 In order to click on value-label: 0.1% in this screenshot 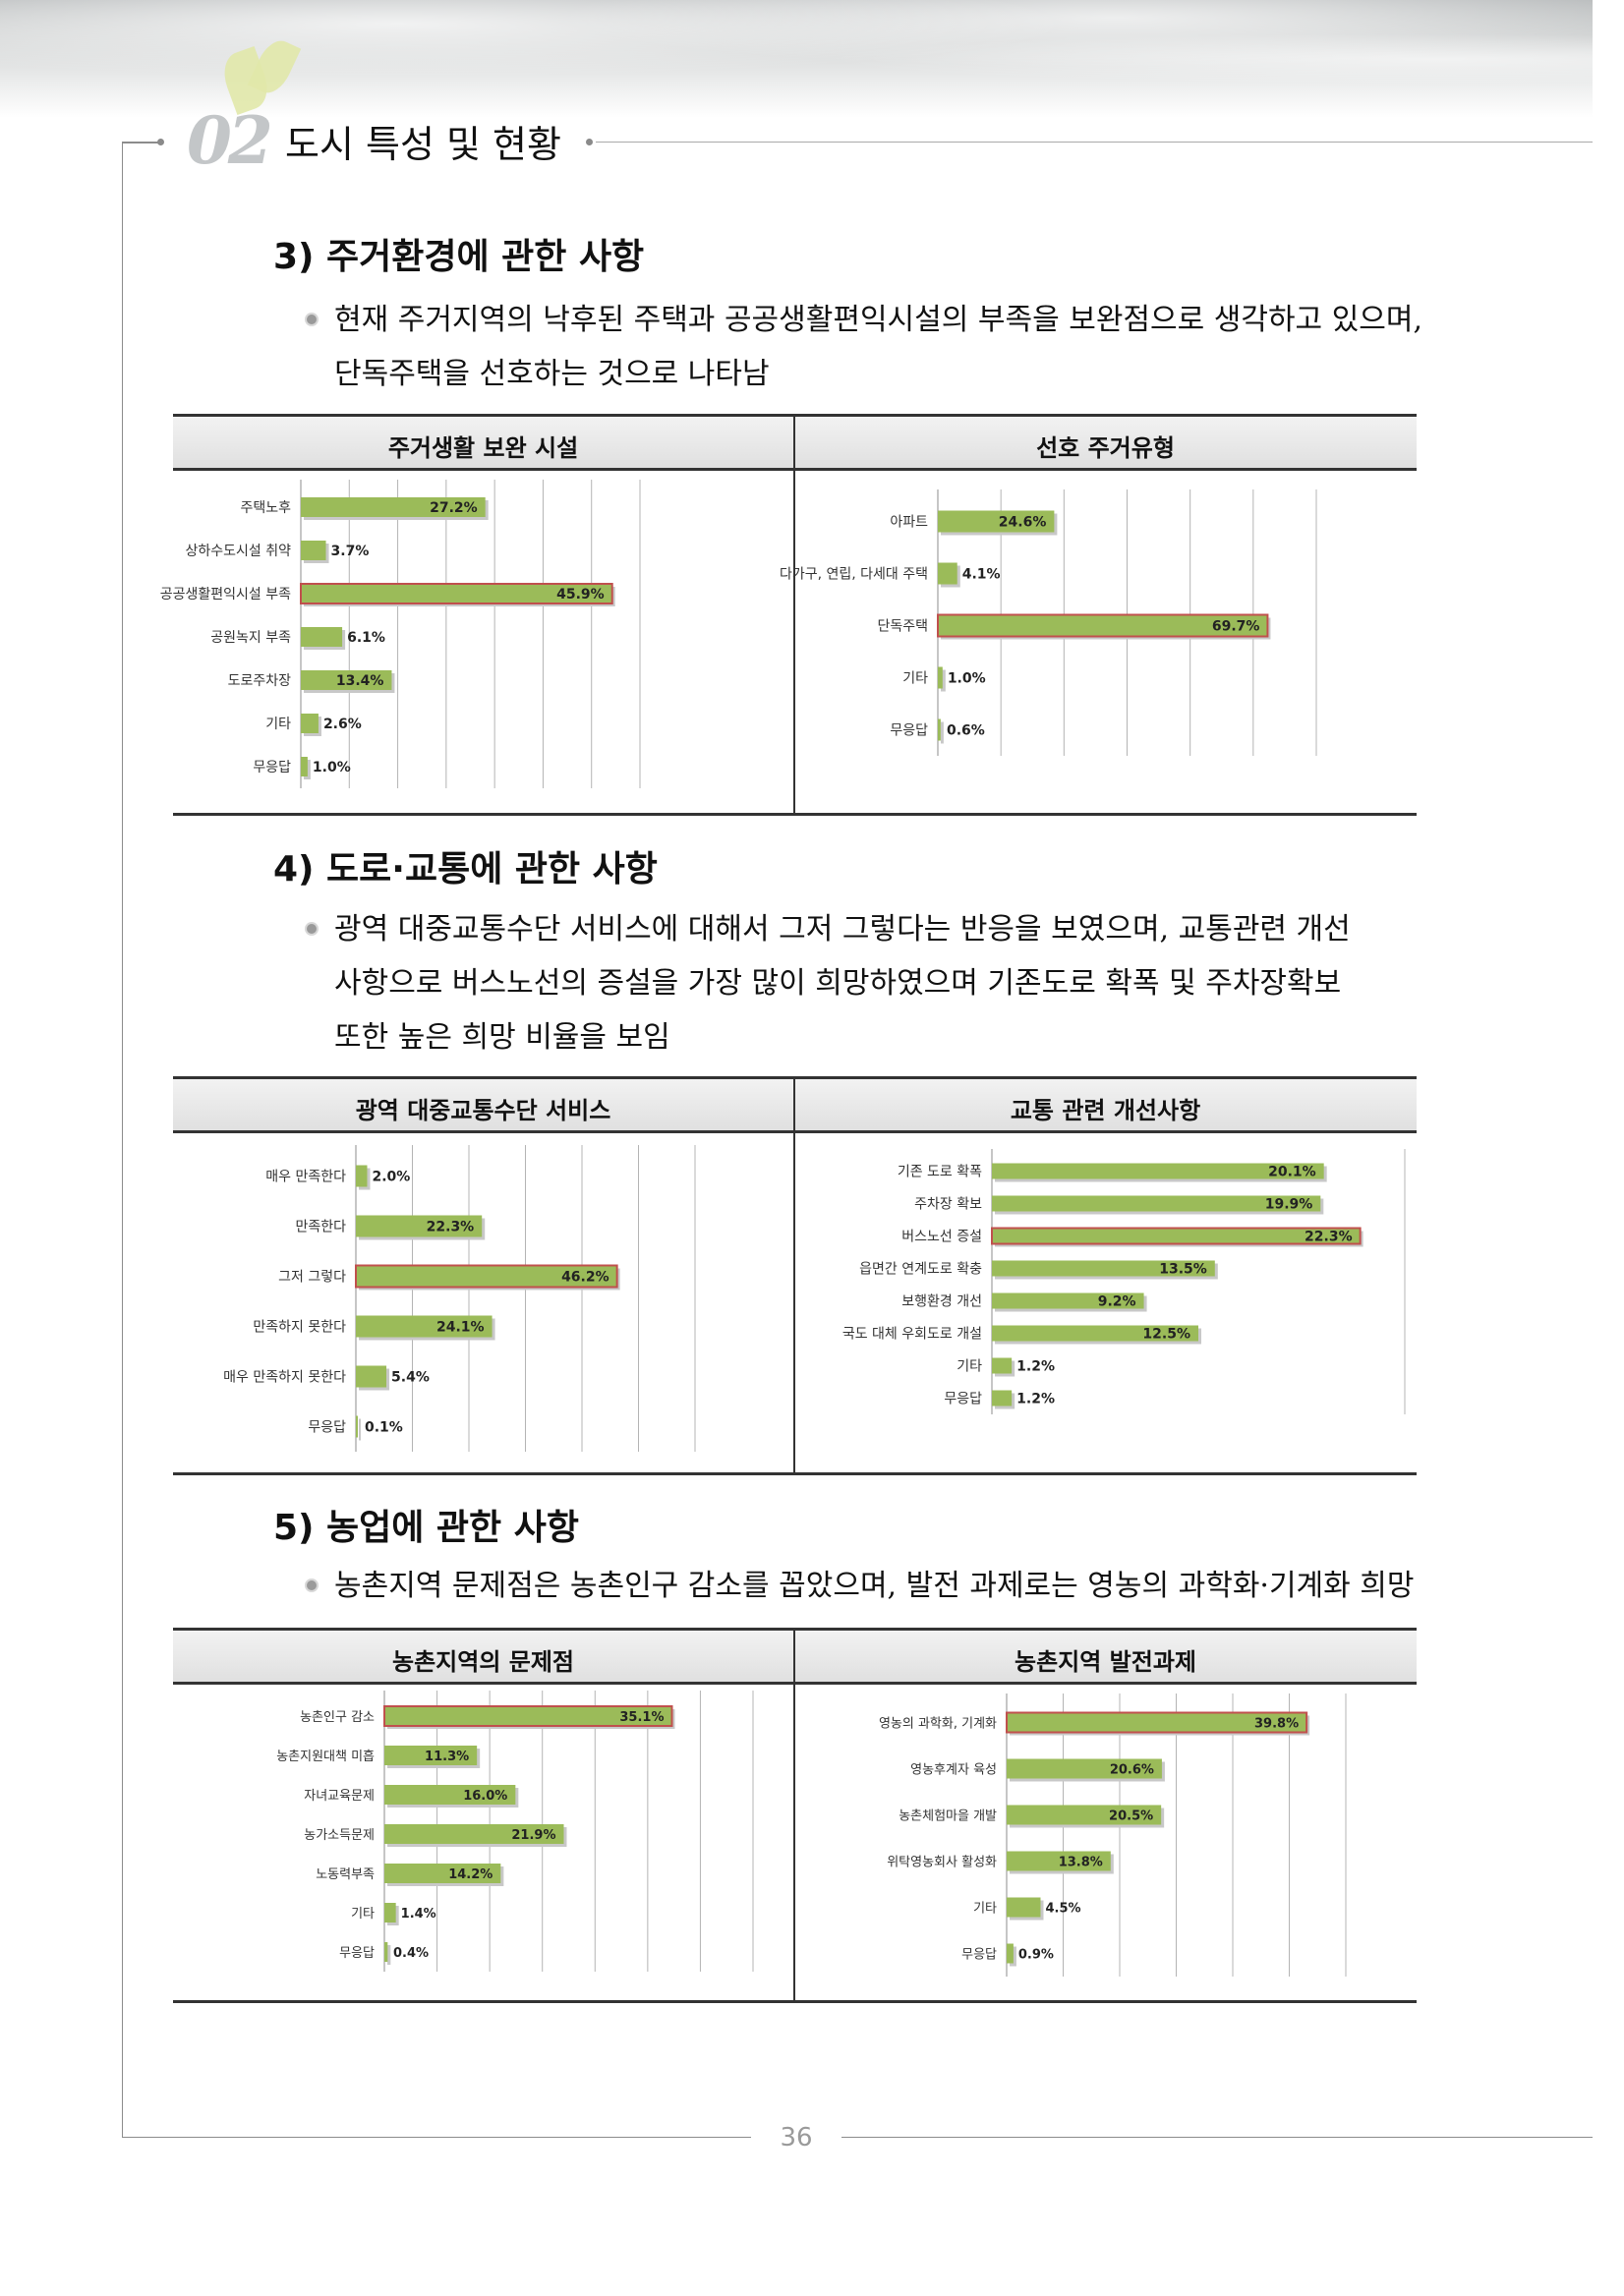, I will do `click(384, 1428)`.